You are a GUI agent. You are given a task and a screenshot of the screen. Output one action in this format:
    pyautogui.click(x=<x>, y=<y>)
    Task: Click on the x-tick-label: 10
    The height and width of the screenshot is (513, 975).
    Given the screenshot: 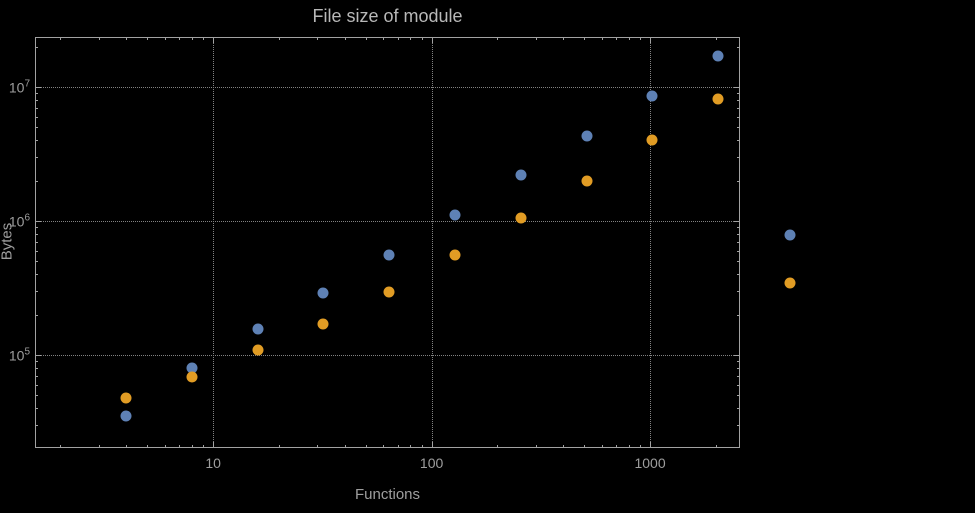 What is the action you would take?
    pyautogui.click(x=213, y=463)
    